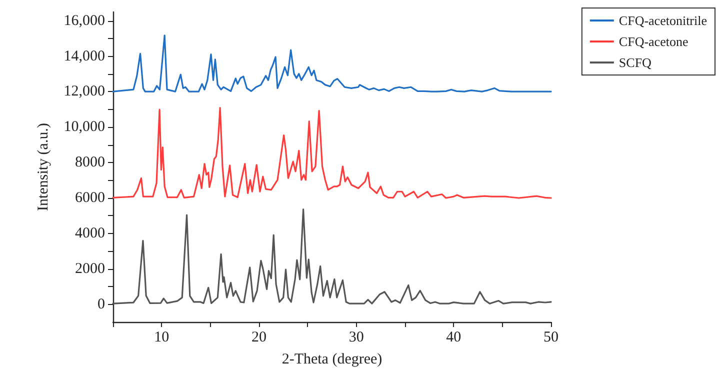 The image size is (721, 390). What do you see at coordinates (551, 338) in the screenshot?
I see `x-tick-label: 50` at bounding box center [551, 338].